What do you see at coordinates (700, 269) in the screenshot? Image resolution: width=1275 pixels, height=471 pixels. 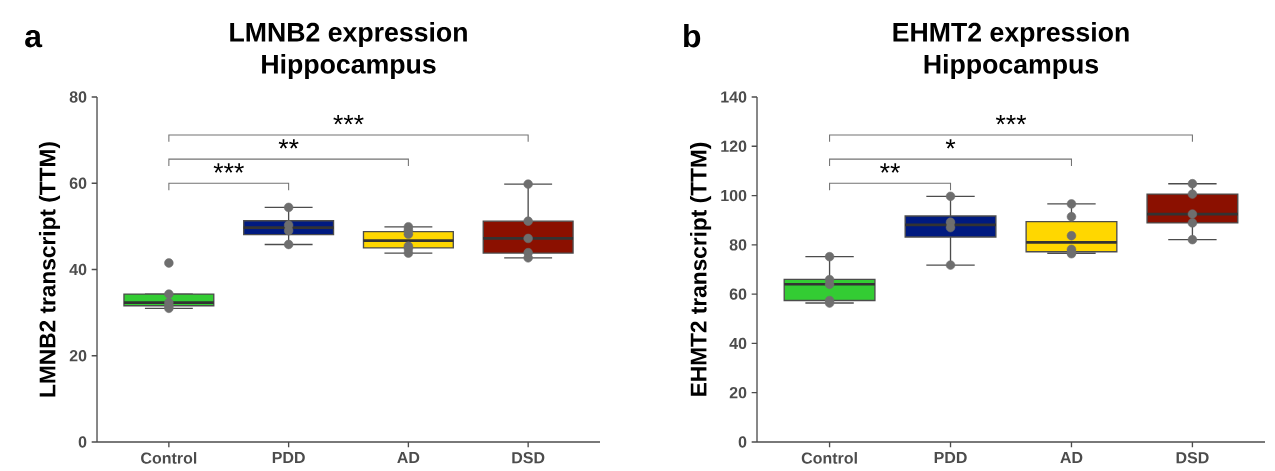 I see `y-axis-title: EHMT2 transcript (TTM)` at bounding box center [700, 269].